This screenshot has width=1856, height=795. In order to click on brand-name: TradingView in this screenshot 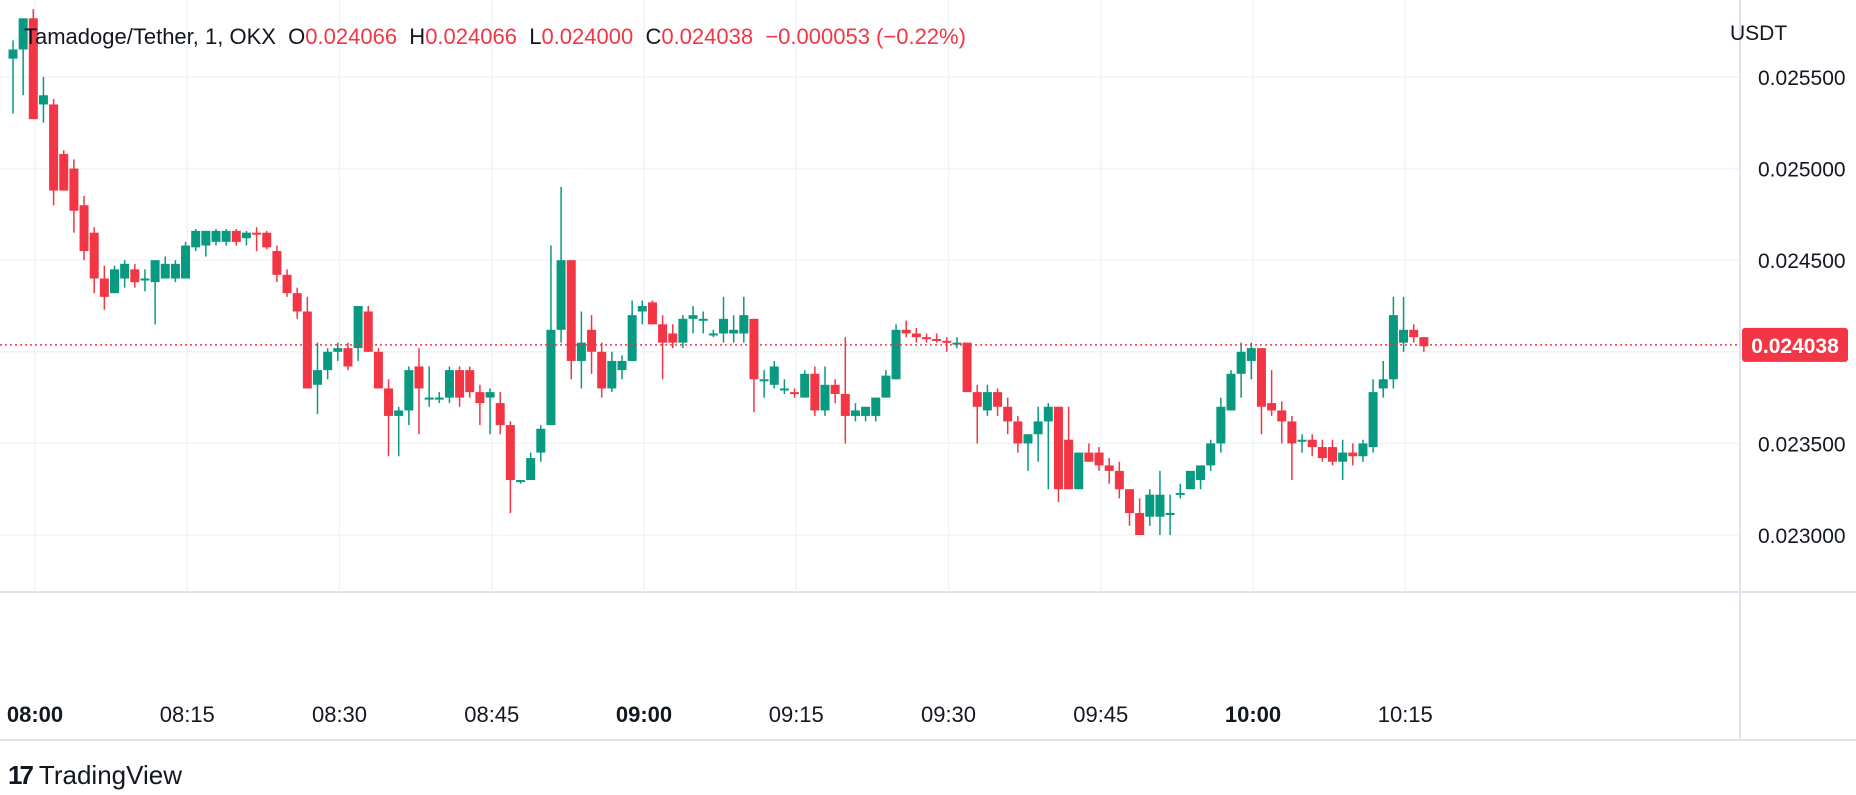, I will do `click(110, 775)`.